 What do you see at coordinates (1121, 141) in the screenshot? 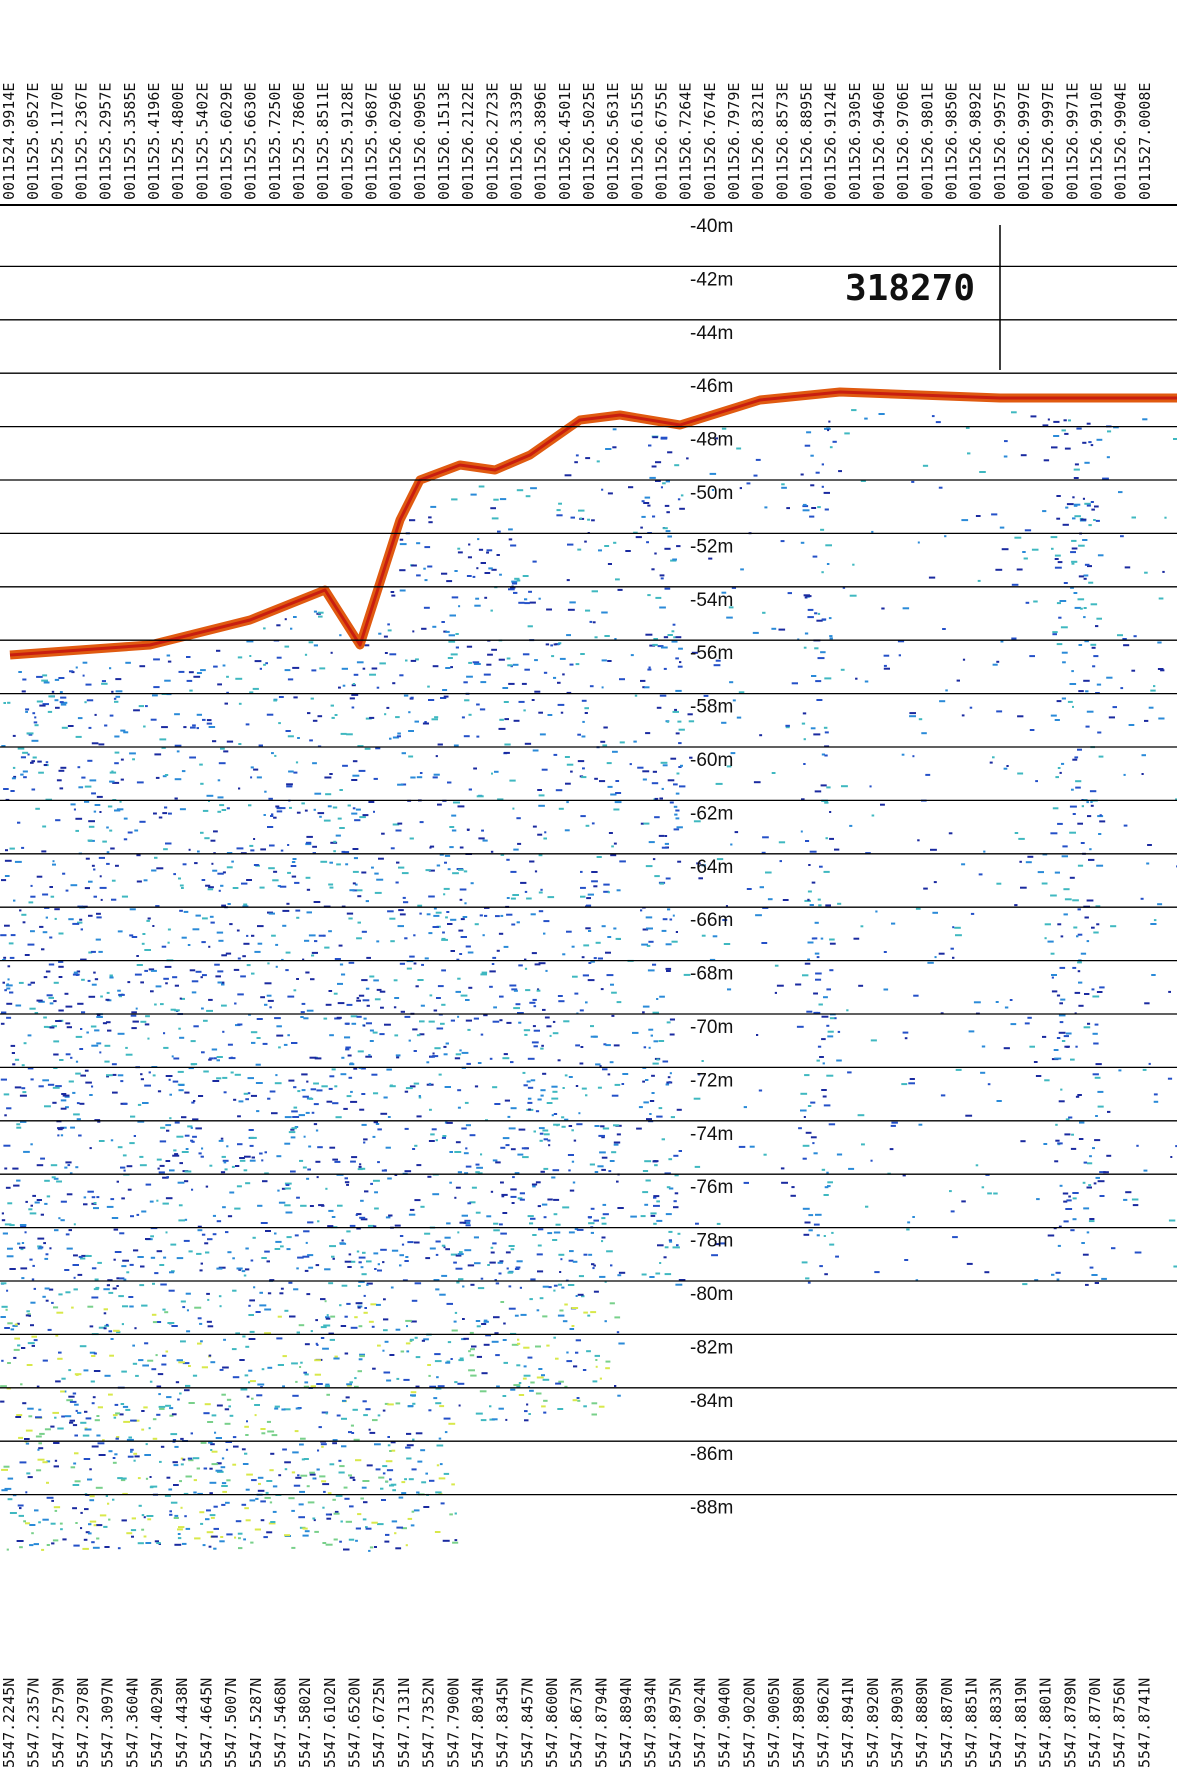
I see `top-coordinate: 0011526.9904E` at bounding box center [1121, 141].